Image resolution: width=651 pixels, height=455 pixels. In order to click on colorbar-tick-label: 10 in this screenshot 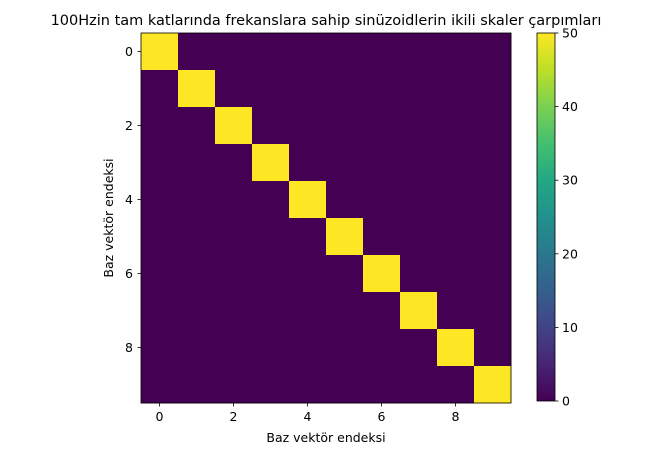, I will do `click(570, 327)`.